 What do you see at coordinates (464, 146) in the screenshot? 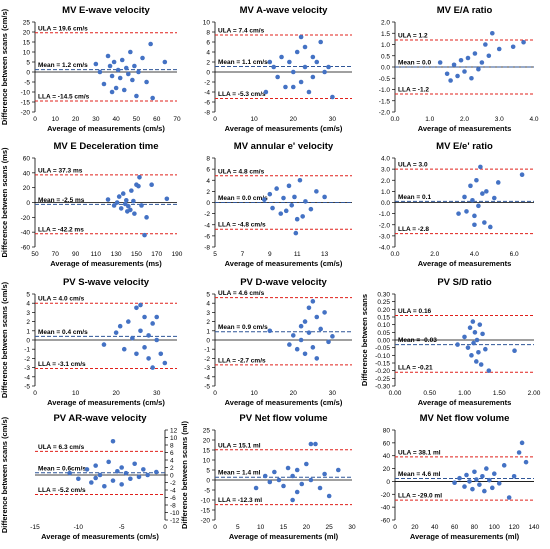
I see `panel-title: MV E/e' ratio` at bounding box center [464, 146].